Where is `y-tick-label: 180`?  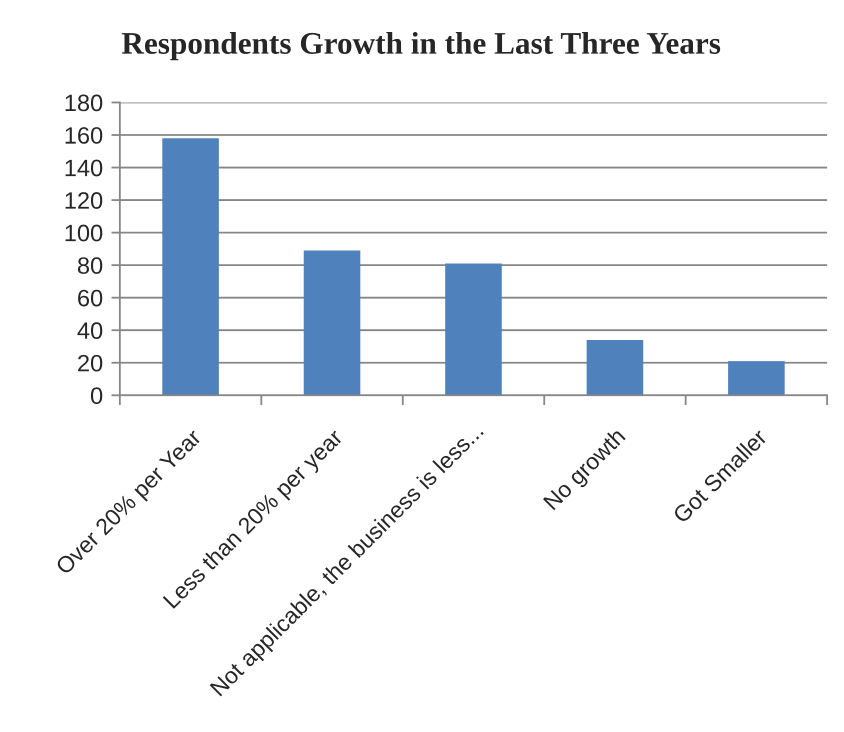 y-tick-label: 180 is located at coordinates (84, 103).